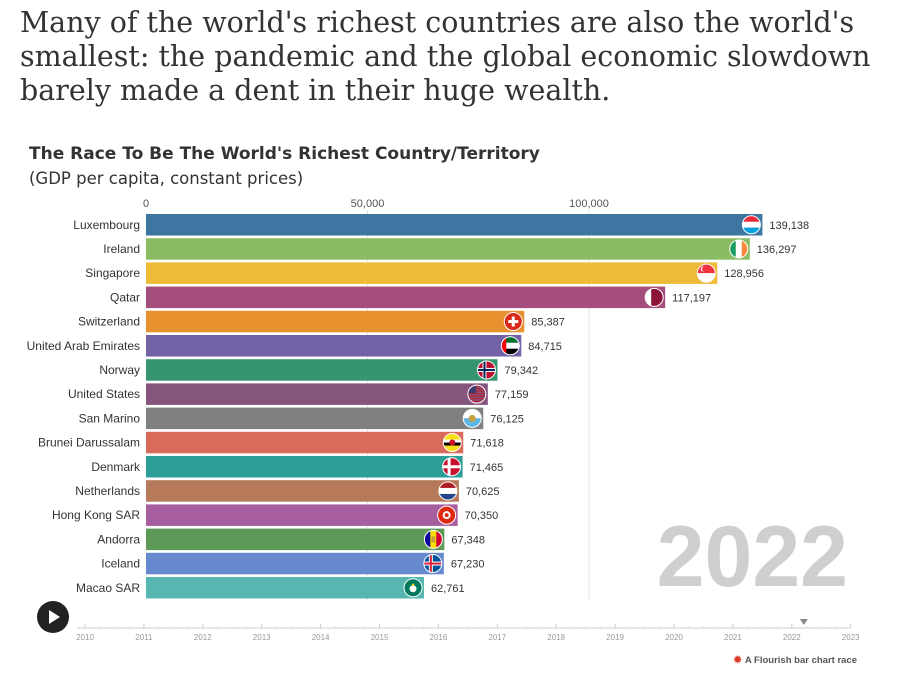  I want to click on timeline-year-label: 2013, so click(262, 637).